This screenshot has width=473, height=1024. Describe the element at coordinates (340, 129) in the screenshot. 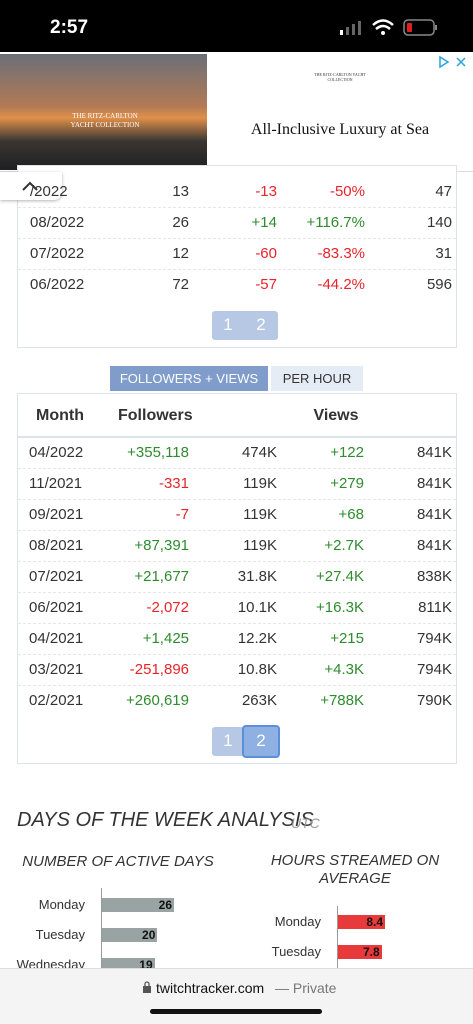

I see `ad-headline: All-Inclusive Luxury at Sea` at that location.